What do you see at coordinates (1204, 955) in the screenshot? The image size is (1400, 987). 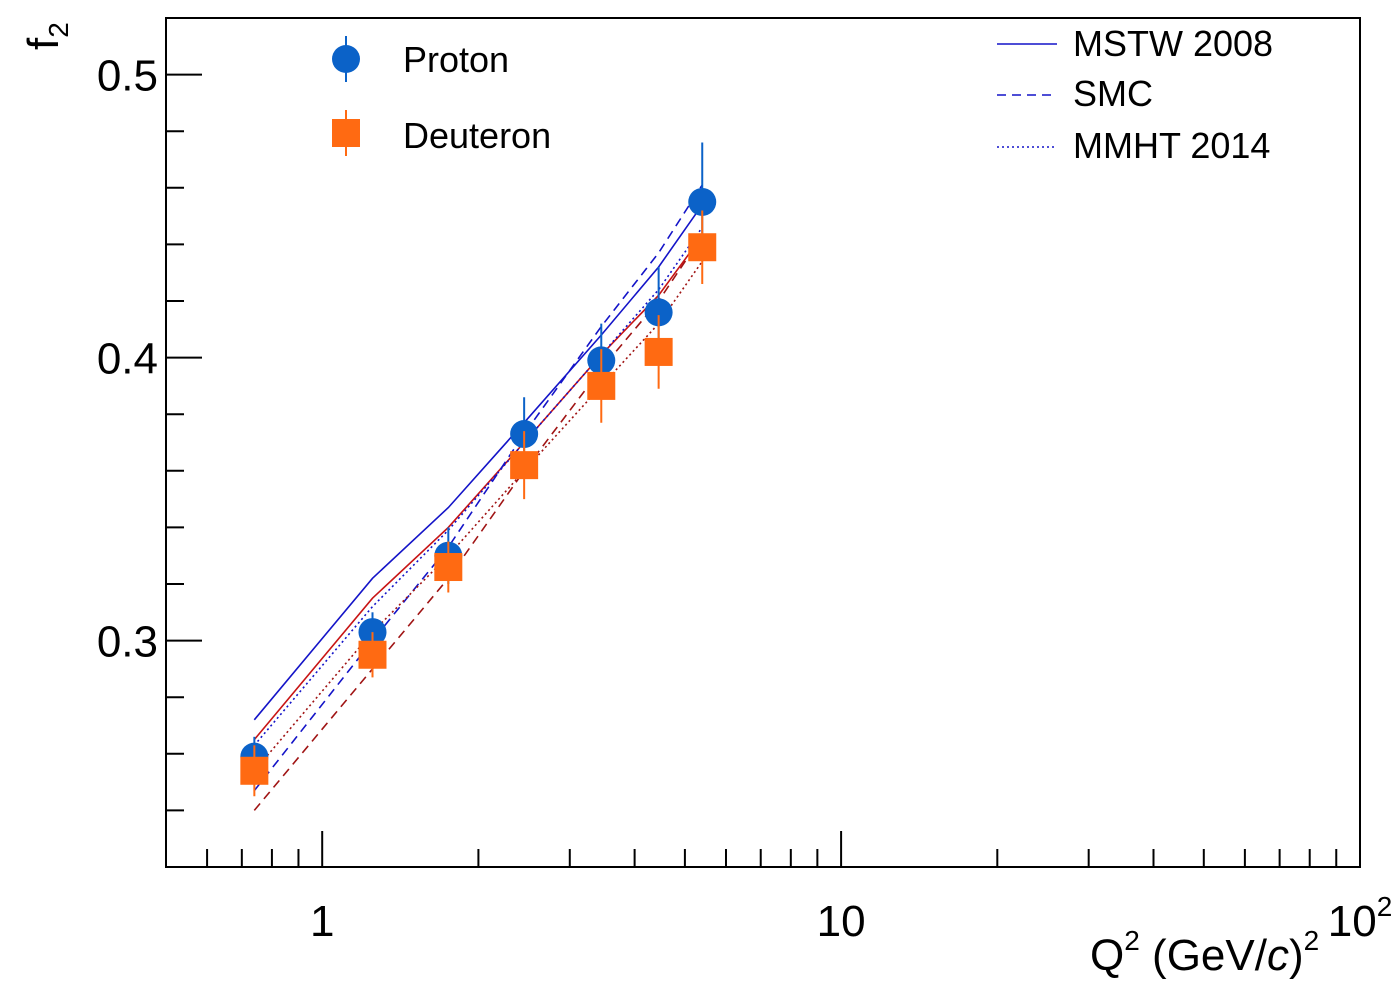 I see `x-axis-title-open: (GeV/` at bounding box center [1204, 955].